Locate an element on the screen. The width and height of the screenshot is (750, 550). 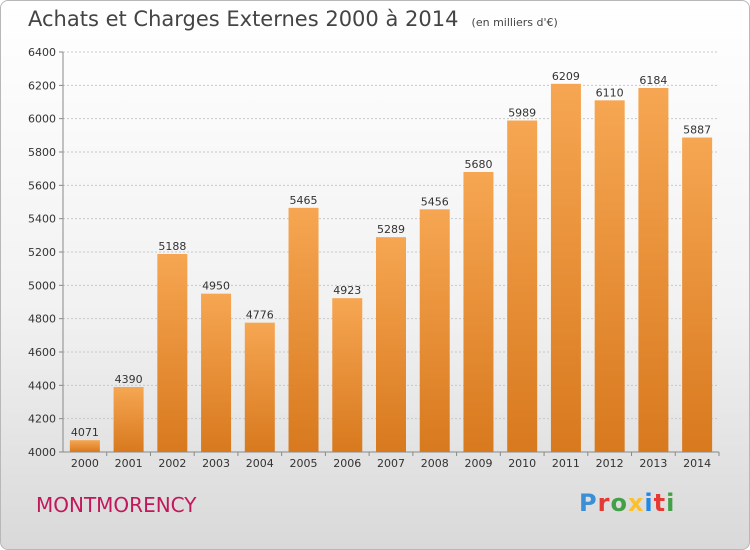
data-label: 4776 is located at coordinates (260, 315).